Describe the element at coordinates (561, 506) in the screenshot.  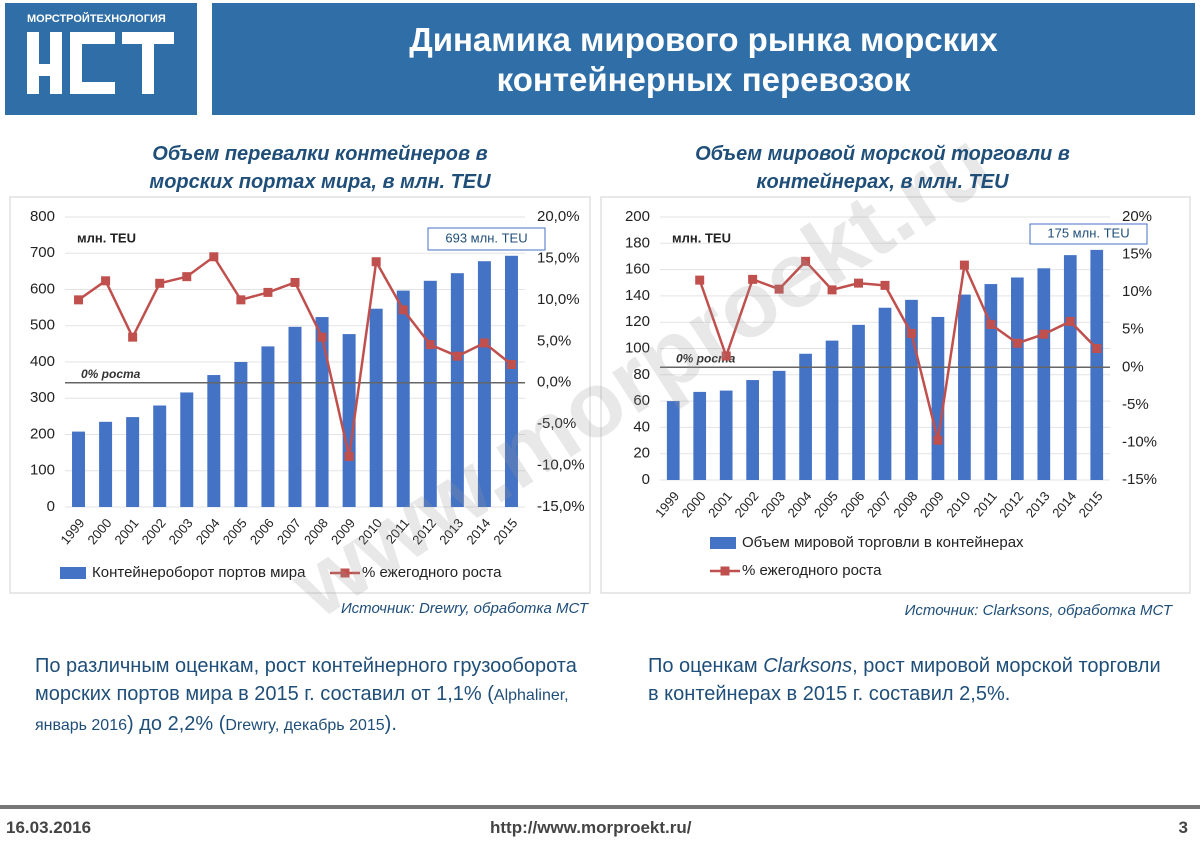
I see `y2-tick-label: -15,0%` at that location.